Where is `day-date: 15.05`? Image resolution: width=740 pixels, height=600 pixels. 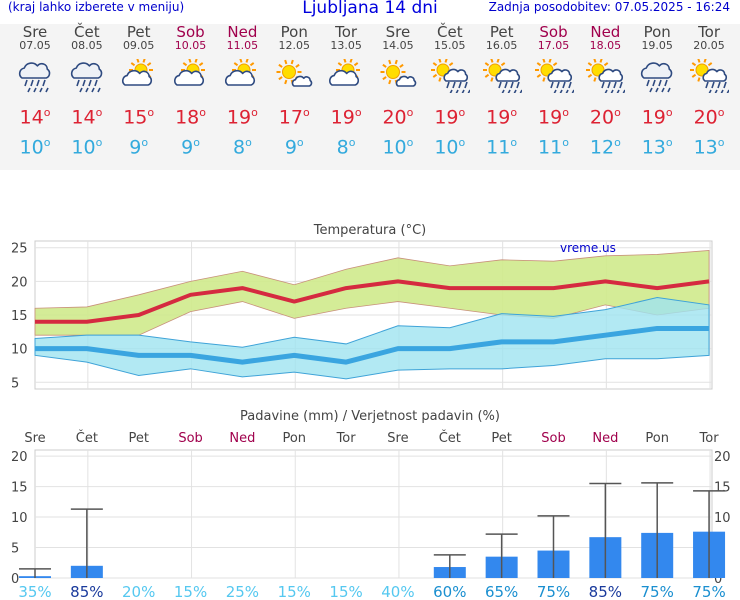 day-date: 15.05 is located at coordinates (450, 45).